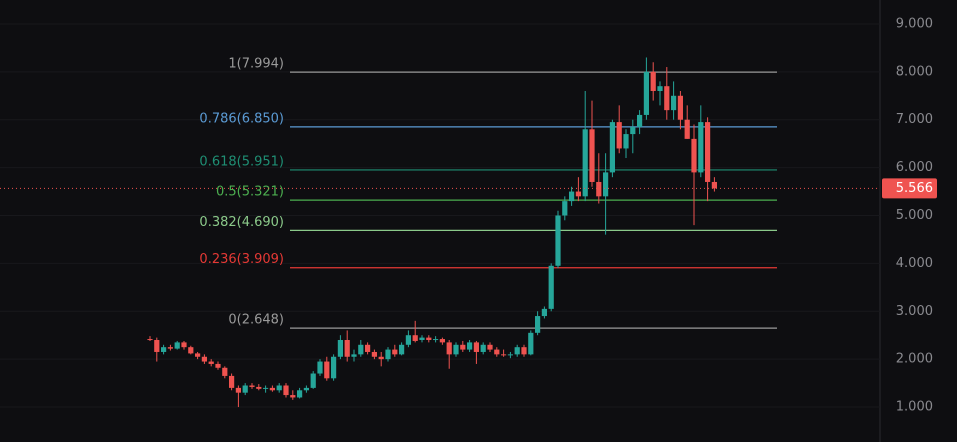  I want to click on last-price-box, so click(909, 188).